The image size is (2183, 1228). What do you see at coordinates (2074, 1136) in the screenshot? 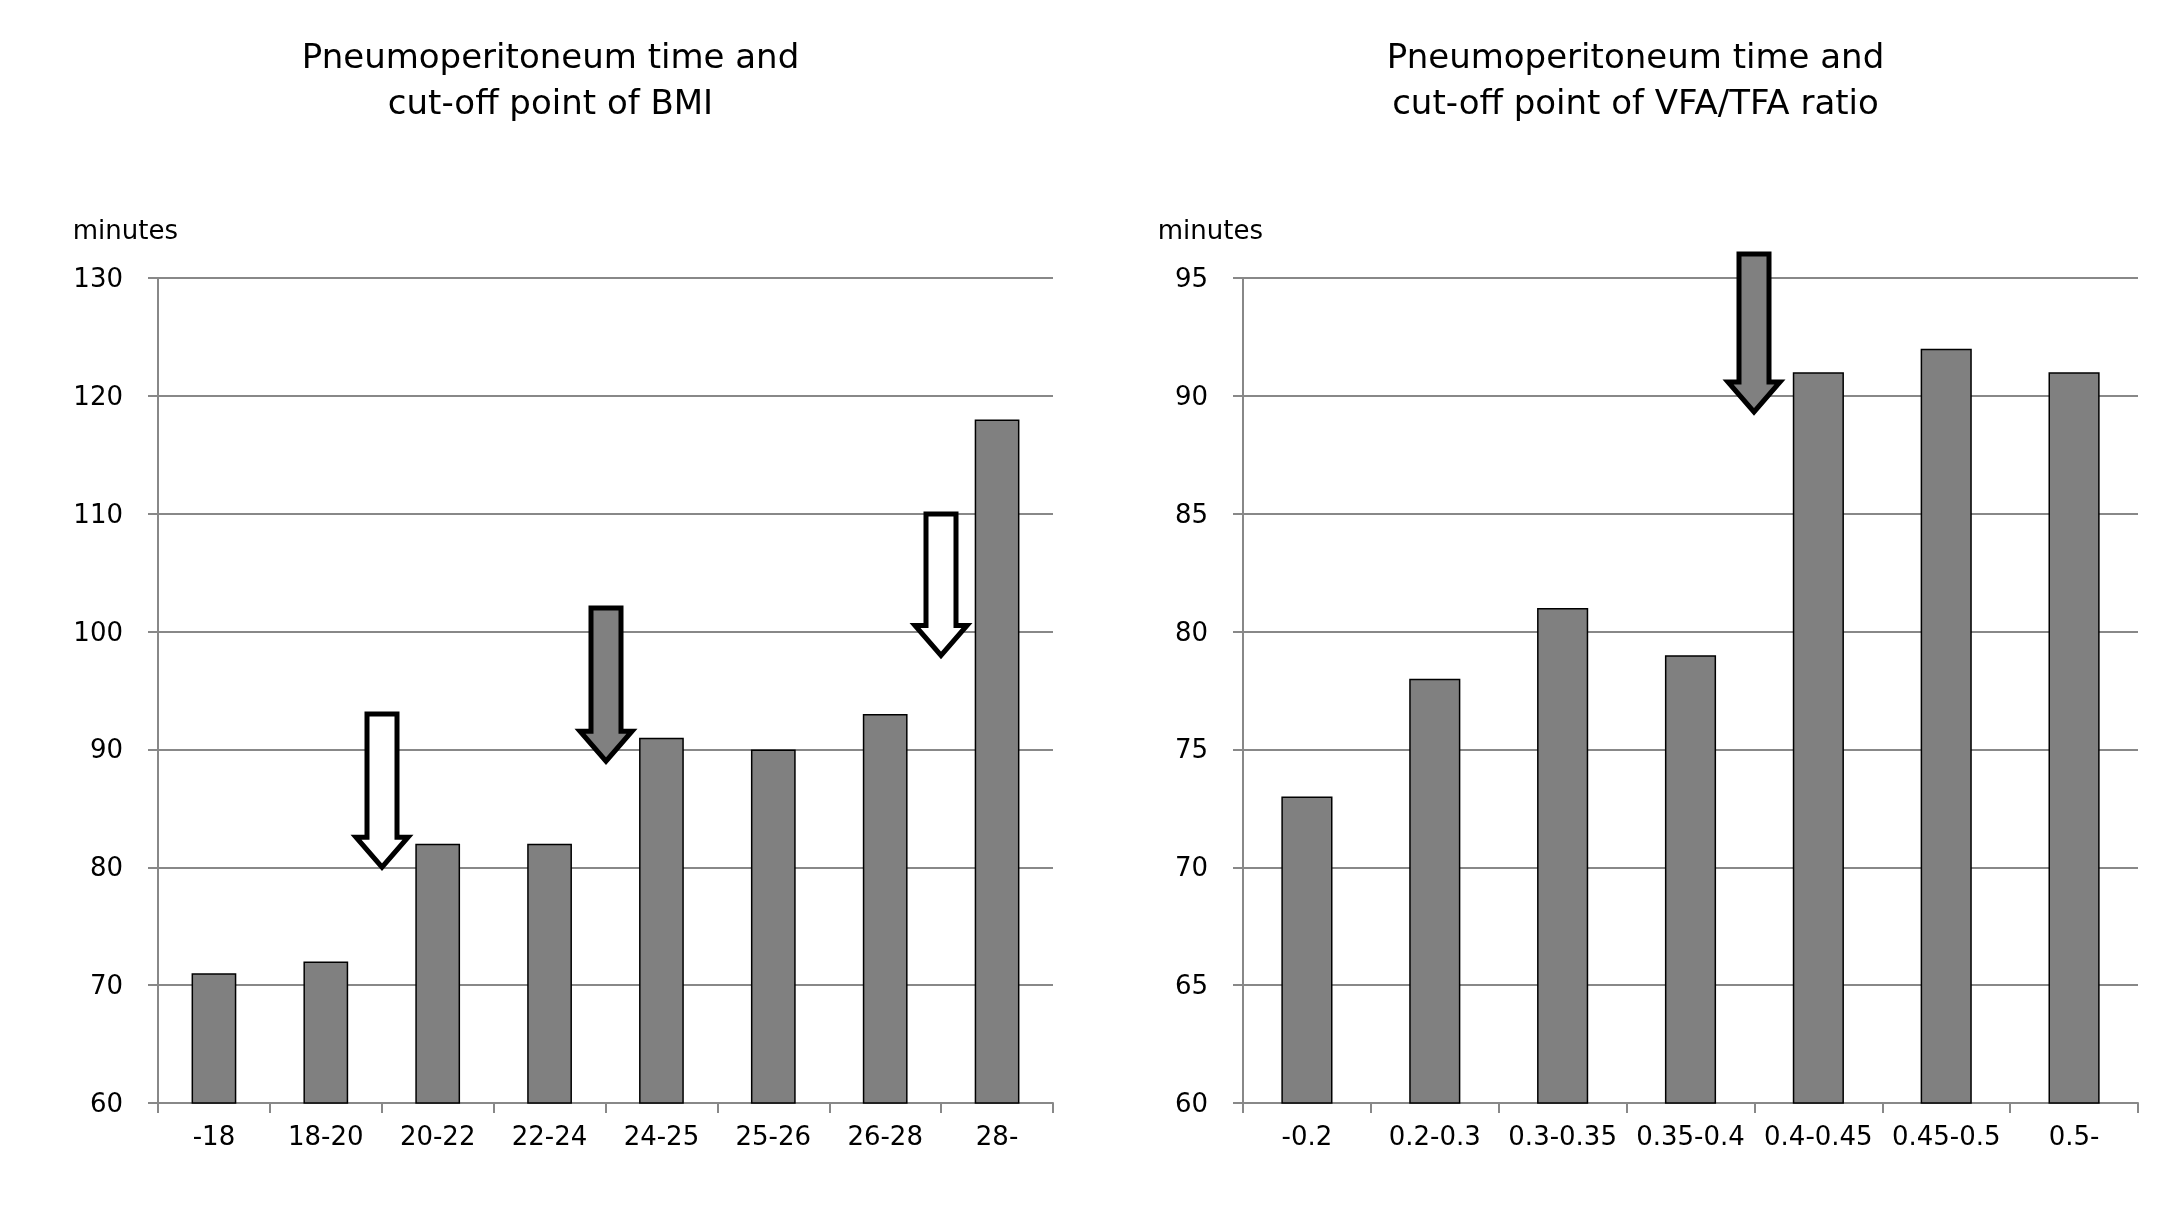
I see `x-tick-label: 0.5-` at bounding box center [2074, 1136].